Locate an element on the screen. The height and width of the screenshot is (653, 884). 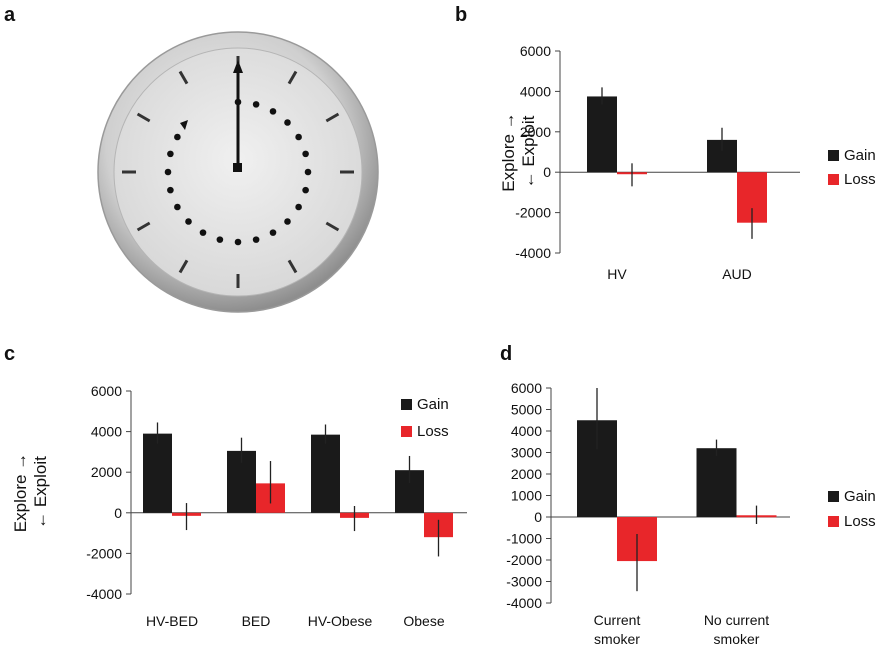
category-label: Obese is located at coordinates (423, 621).